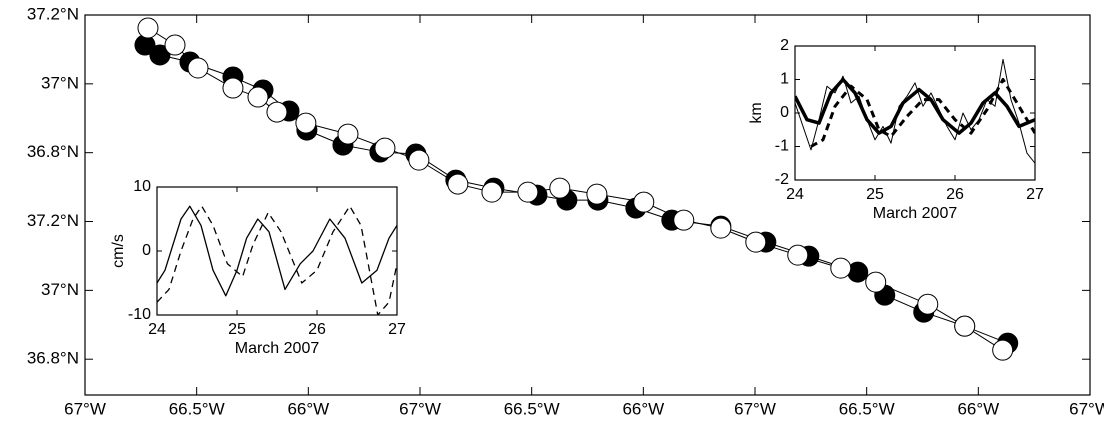  I want to click on y-tick-label: -1, so click(782, 146).